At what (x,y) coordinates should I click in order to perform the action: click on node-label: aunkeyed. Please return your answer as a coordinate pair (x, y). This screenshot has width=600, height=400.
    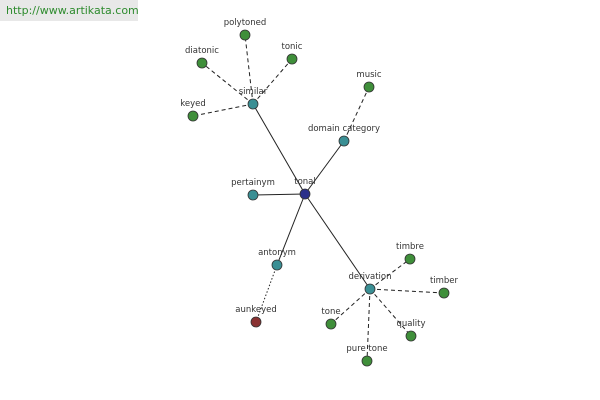
    Looking at the image, I should click on (256, 310).